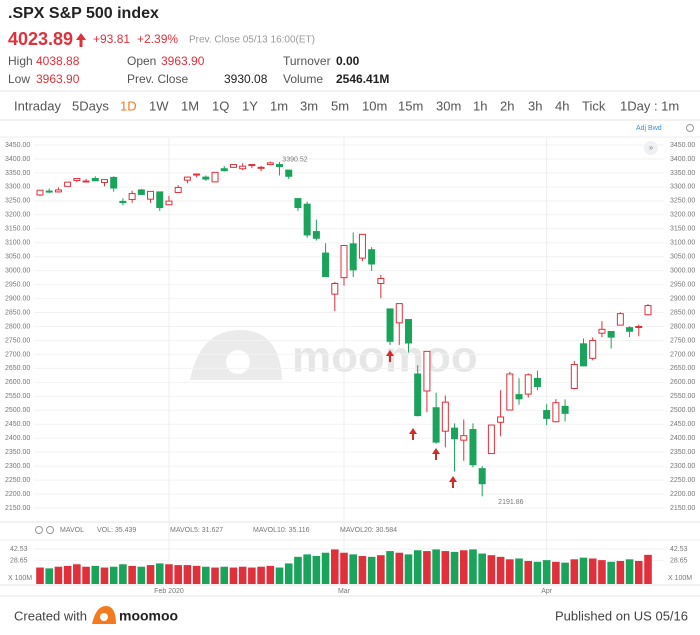 The width and height of the screenshot is (700, 635). I want to click on settings-icon, so click(690, 128).